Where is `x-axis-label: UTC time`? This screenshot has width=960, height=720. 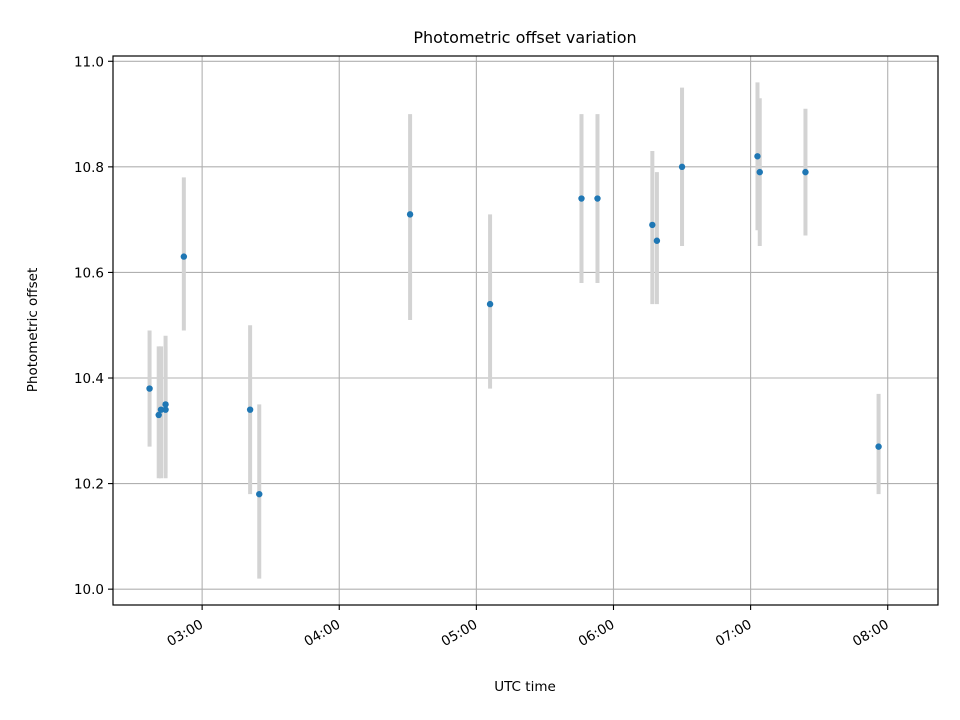
x-axis-label: UTC time is located at coordinates (525, 687).